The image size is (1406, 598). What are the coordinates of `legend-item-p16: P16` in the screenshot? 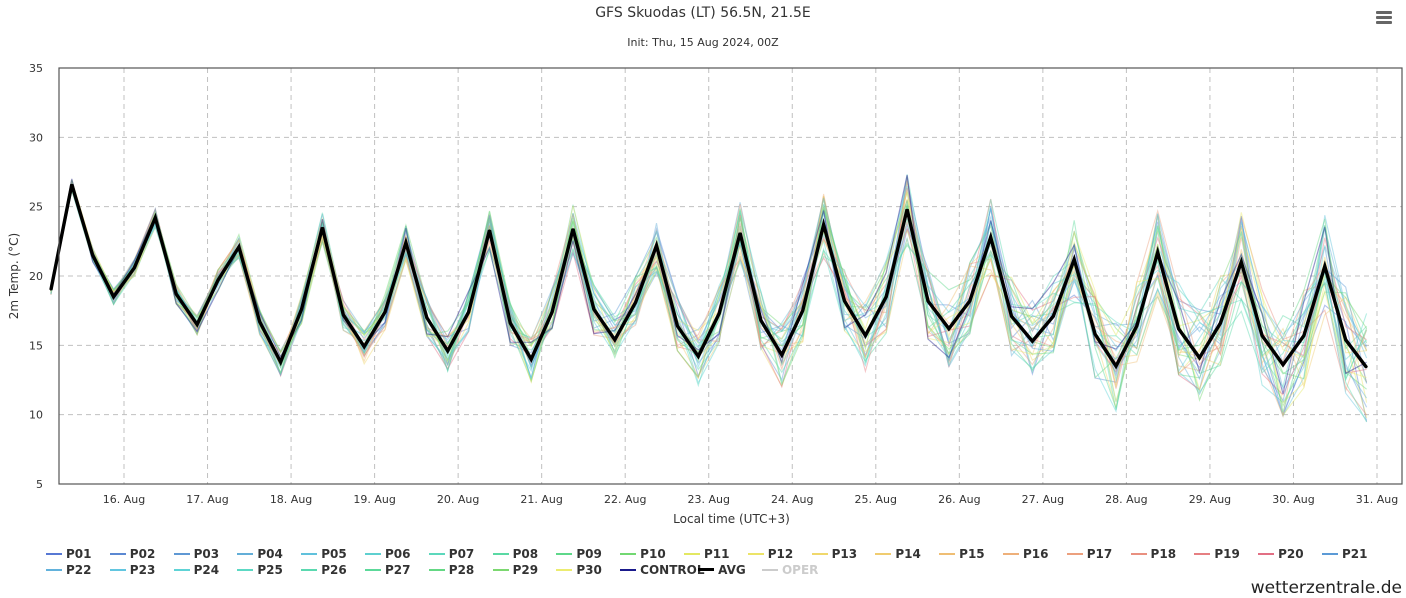 It's located at (1034, 554).